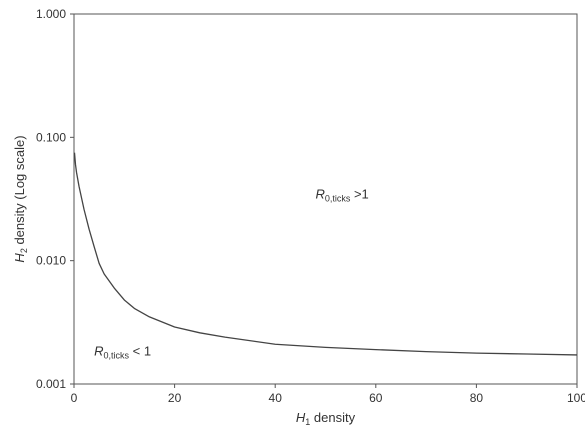  I want to click on y-tick-label: 0.100, so click(51, 137).